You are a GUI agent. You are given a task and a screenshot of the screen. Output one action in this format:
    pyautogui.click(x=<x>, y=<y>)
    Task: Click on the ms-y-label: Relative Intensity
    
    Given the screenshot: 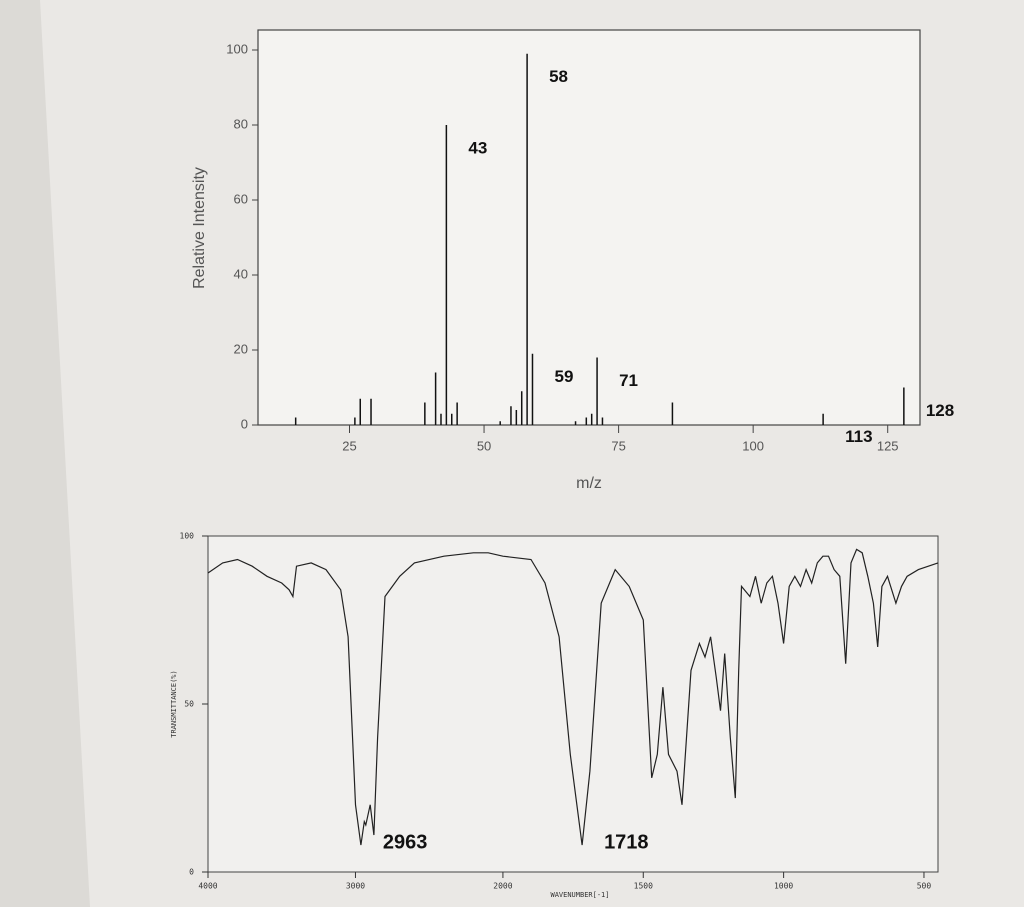 What is the action you would take?
    pyautogui.click(x=199, y=228)
    